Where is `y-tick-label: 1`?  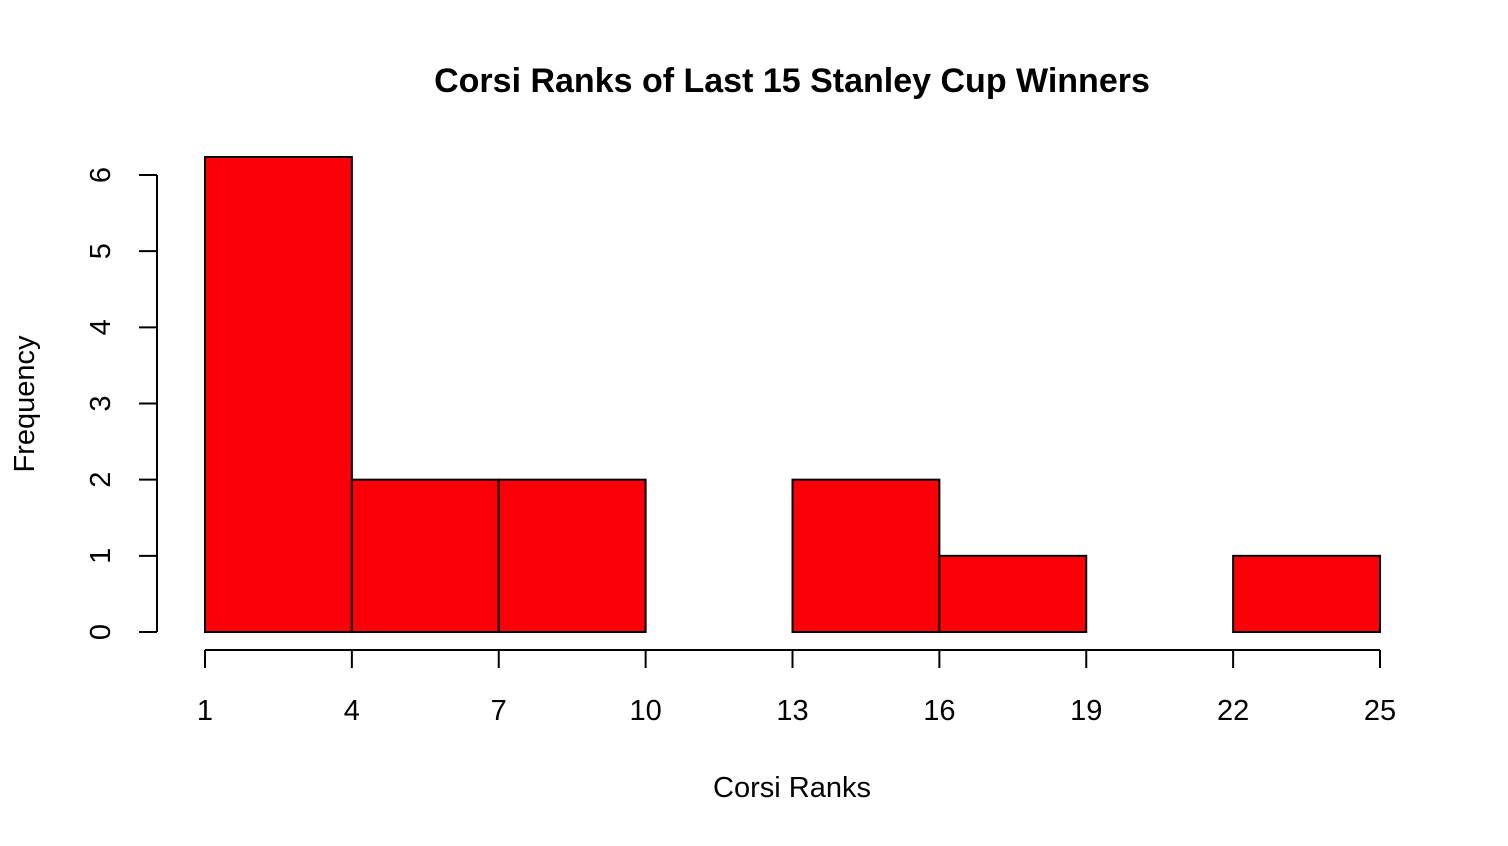 y-tick-label: 1 is located at coordinates (101, 556).